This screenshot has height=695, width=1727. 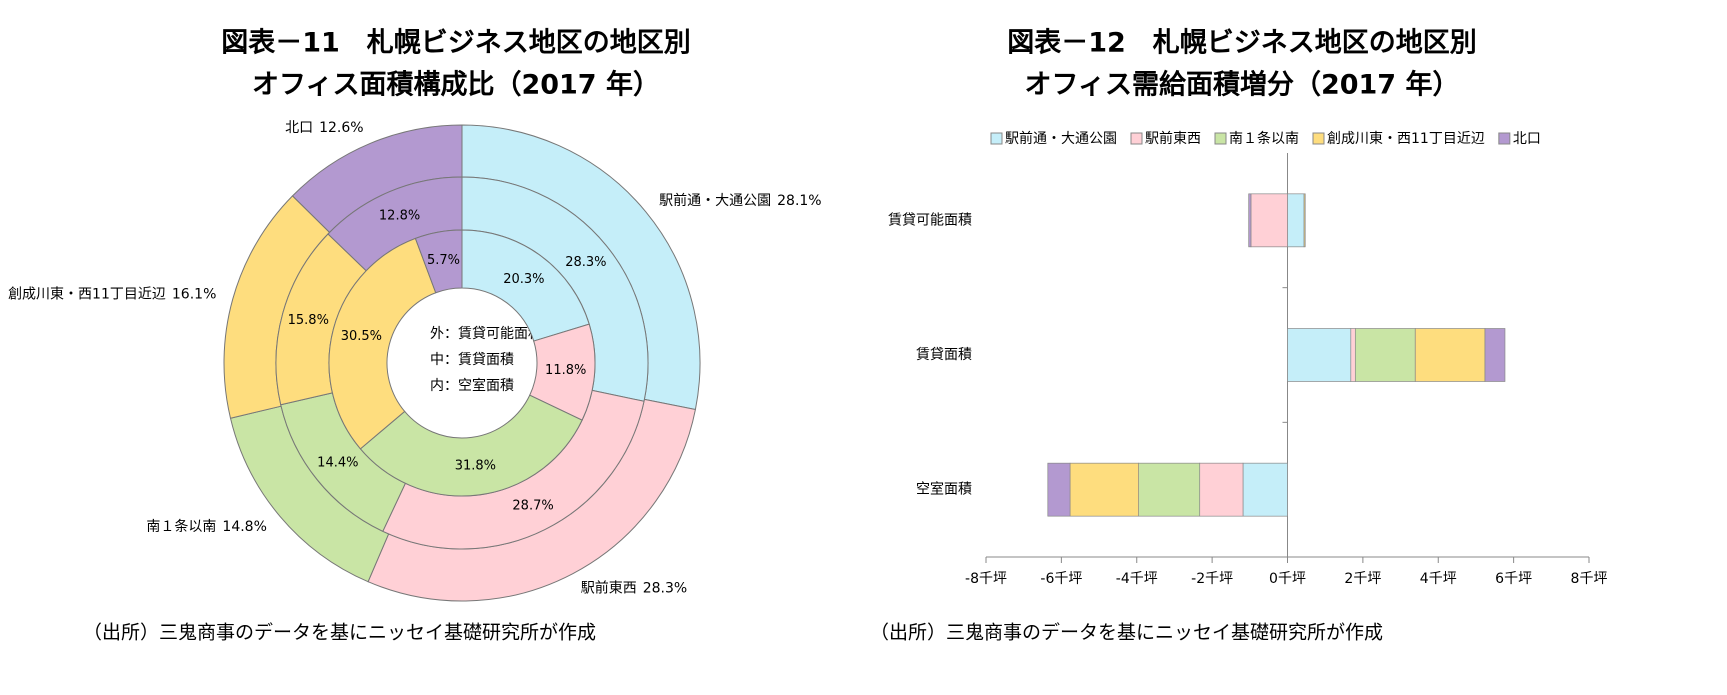 What do you see at coordinates (181, 526) in the screenshot?
I see `category-label: 南１条以南` at bounding box center [181, 526].